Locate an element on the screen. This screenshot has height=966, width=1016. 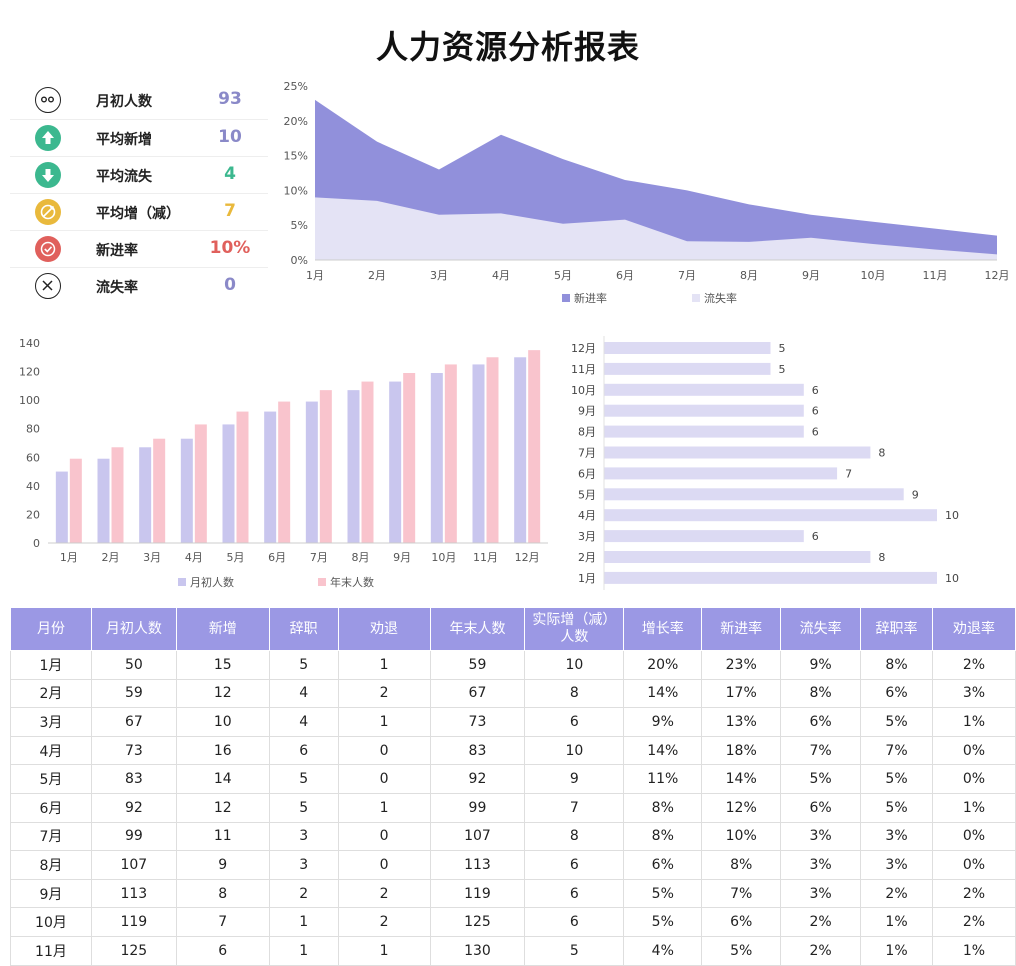
kpi-value: 93 is located at coordinates (230, 99).